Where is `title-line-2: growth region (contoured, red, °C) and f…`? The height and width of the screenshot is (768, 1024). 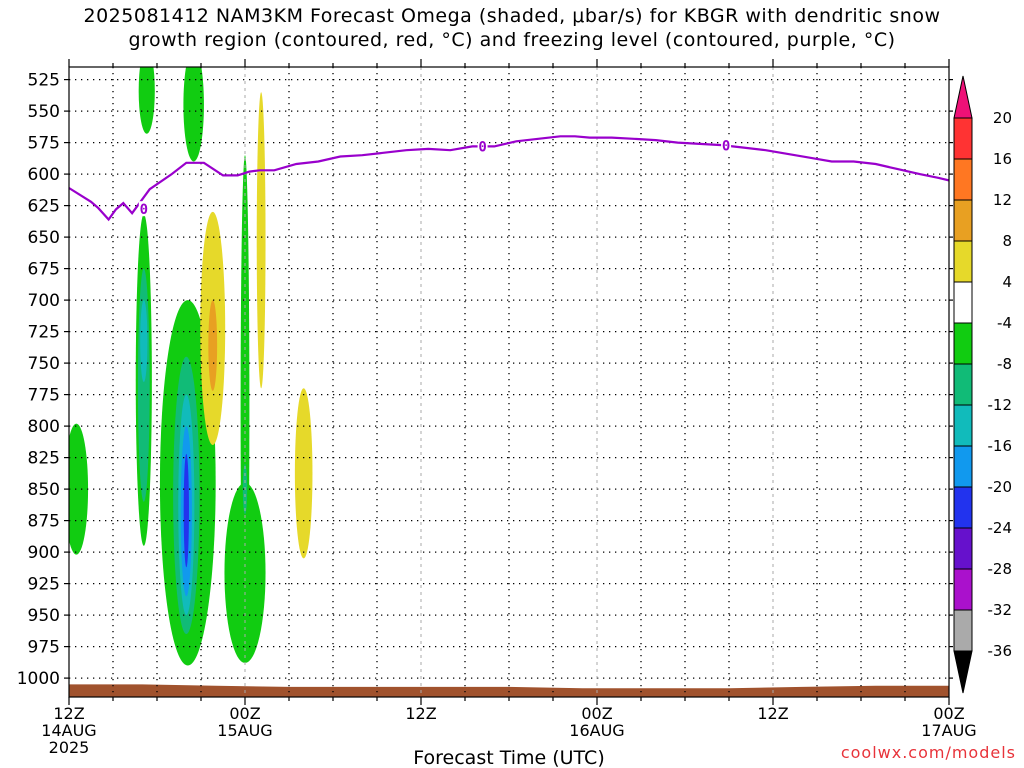
title-line-2: growth region (contoured, red, °C) and f… is located at coordinates (512, 40).